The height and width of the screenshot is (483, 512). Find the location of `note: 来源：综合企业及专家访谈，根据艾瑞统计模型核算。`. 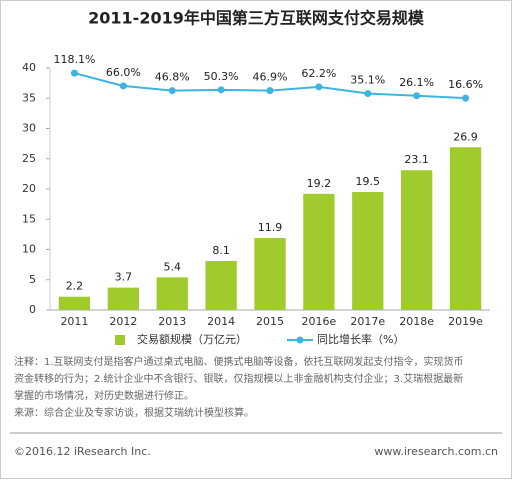

note: 来源：综合企业及专家访谈，根据艾瑞统计模型核算。 is located at coordinates (134, 412).